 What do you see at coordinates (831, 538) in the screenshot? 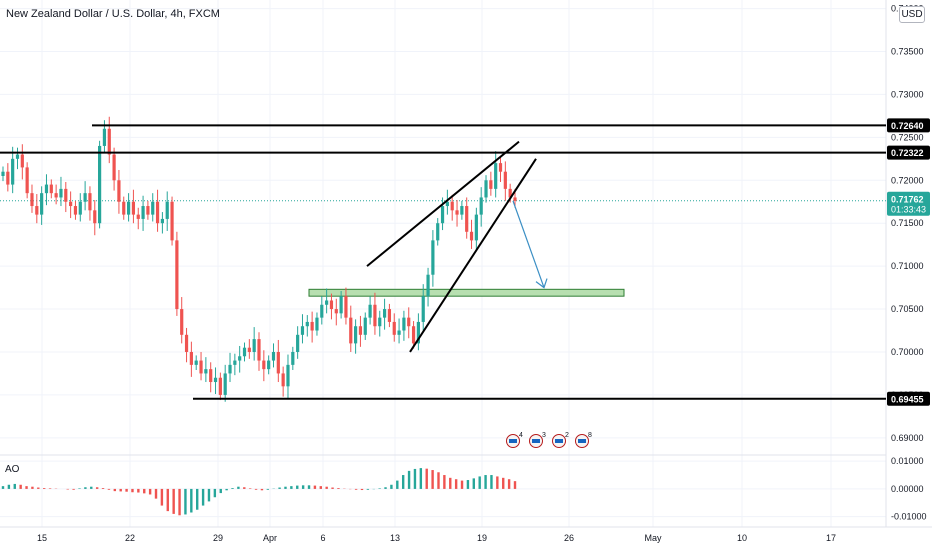
I see `time-tick-label: 17` at bounding box center [831, 538].